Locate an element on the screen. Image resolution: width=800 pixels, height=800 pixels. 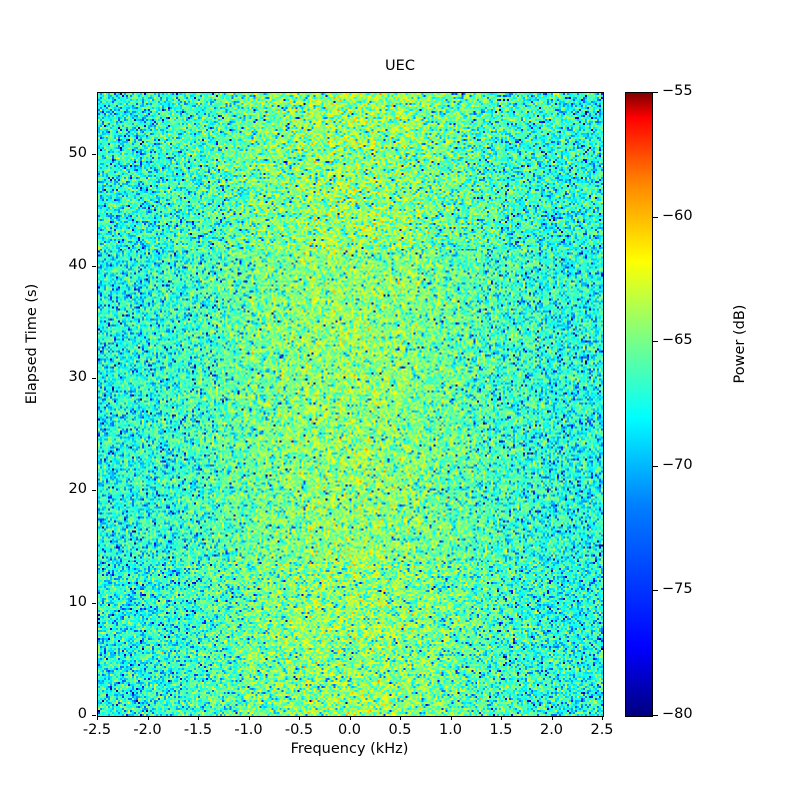
x-tick-label: 0.0 is located at coordinates (349, 730).